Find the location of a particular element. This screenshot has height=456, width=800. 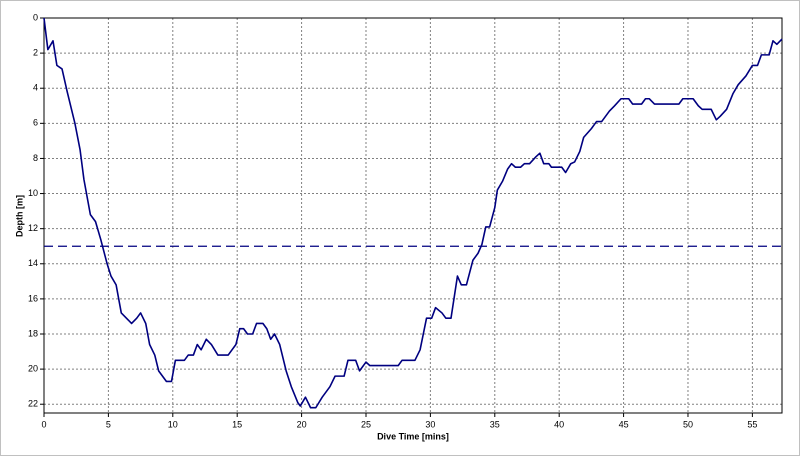

y-tick-label: 14 is located at coordinates (33, 263).